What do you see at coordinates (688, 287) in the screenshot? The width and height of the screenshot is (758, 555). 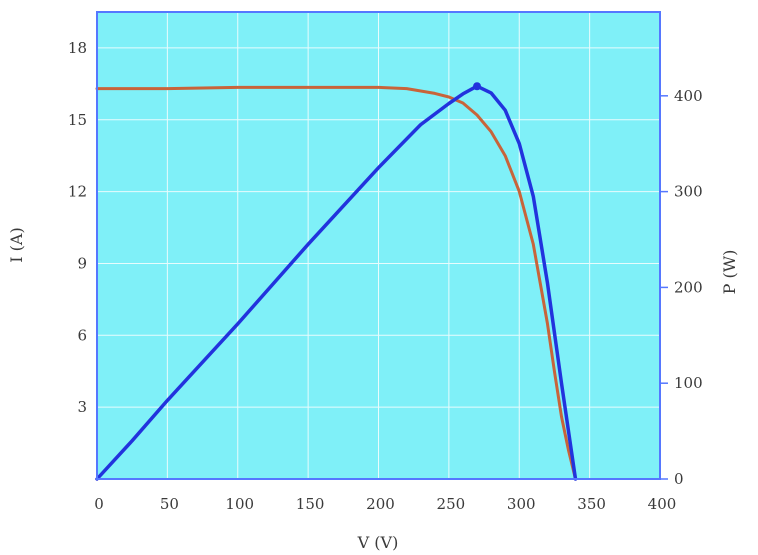 I see `y2-tick-label: 200` at bounding box center [688, 287].